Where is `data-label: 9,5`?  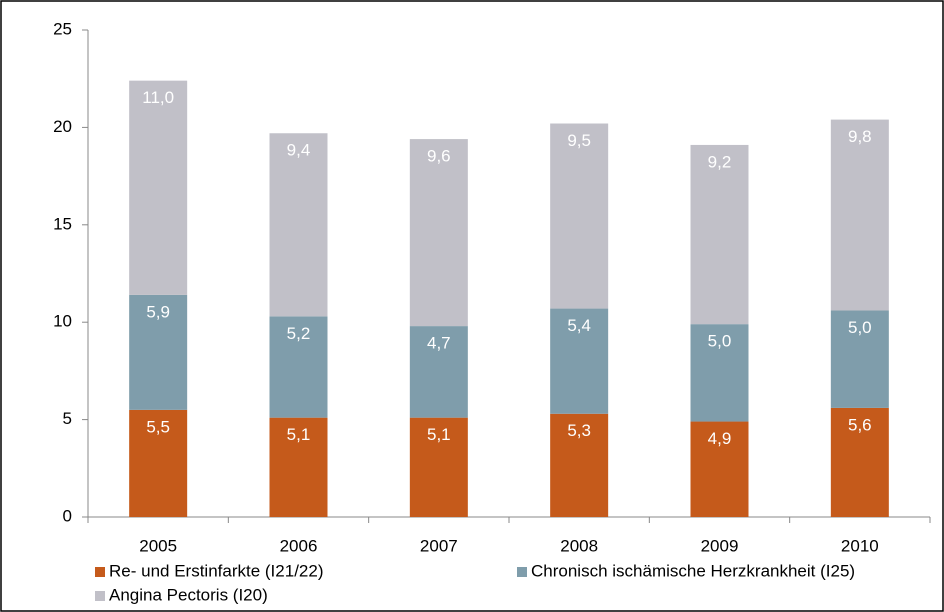
data-label: 9,5 is located at coordinates (579, 140).